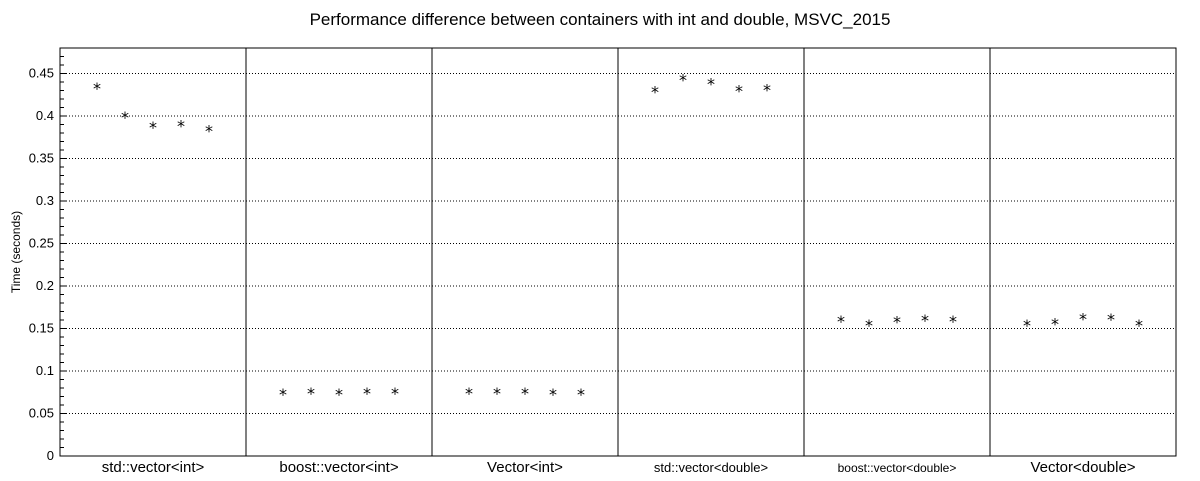 This screenshot has width=1200, height=481. Describe the element at coordinates (869, 325) in the screenshot. I see `data-point-4-1: *` at that location.